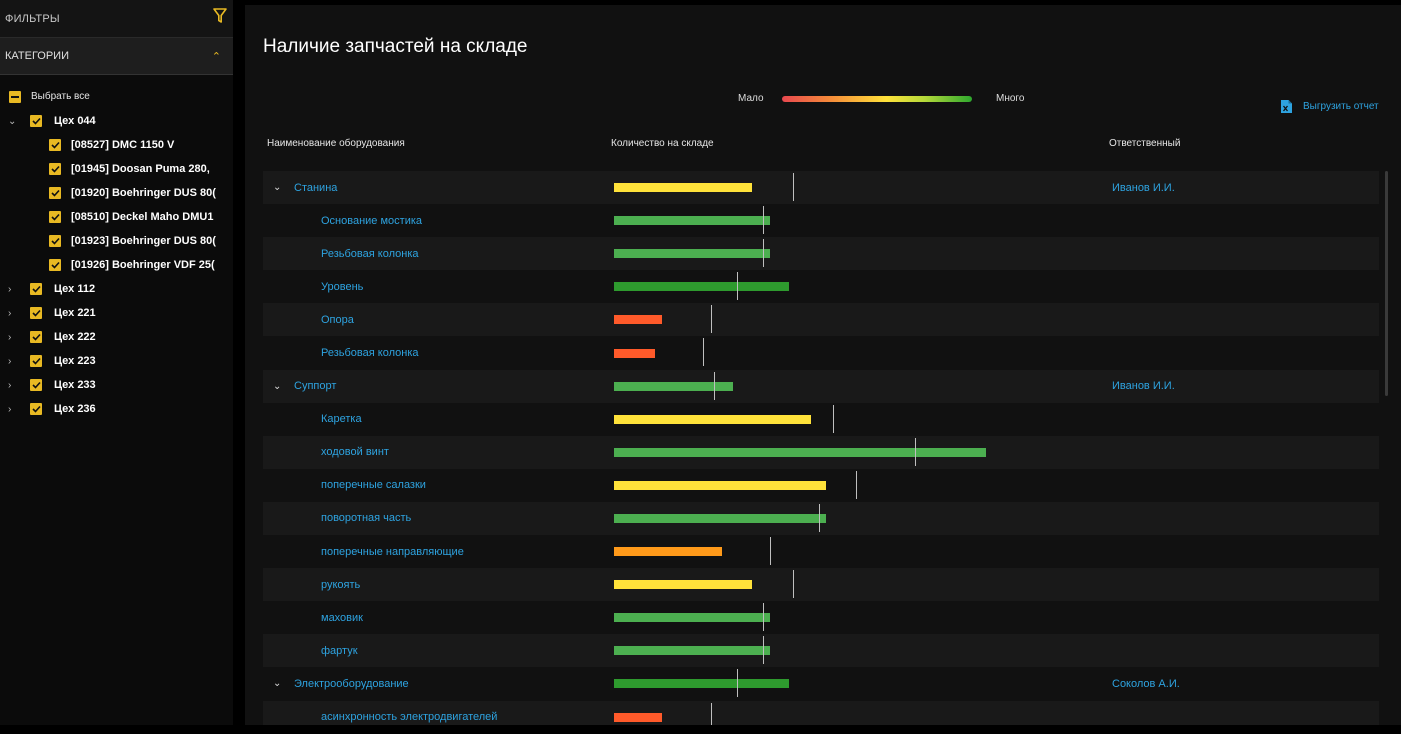 This screenshot has width=1401, height=734. I want to click on responsible-link: Соколов А.И., so click(1146, 683).